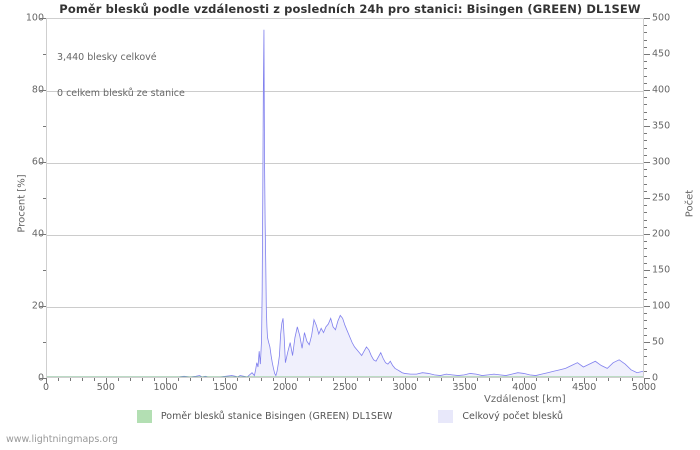  I want to click on y-axis-right-tick-label: 200, so click(661, 234).